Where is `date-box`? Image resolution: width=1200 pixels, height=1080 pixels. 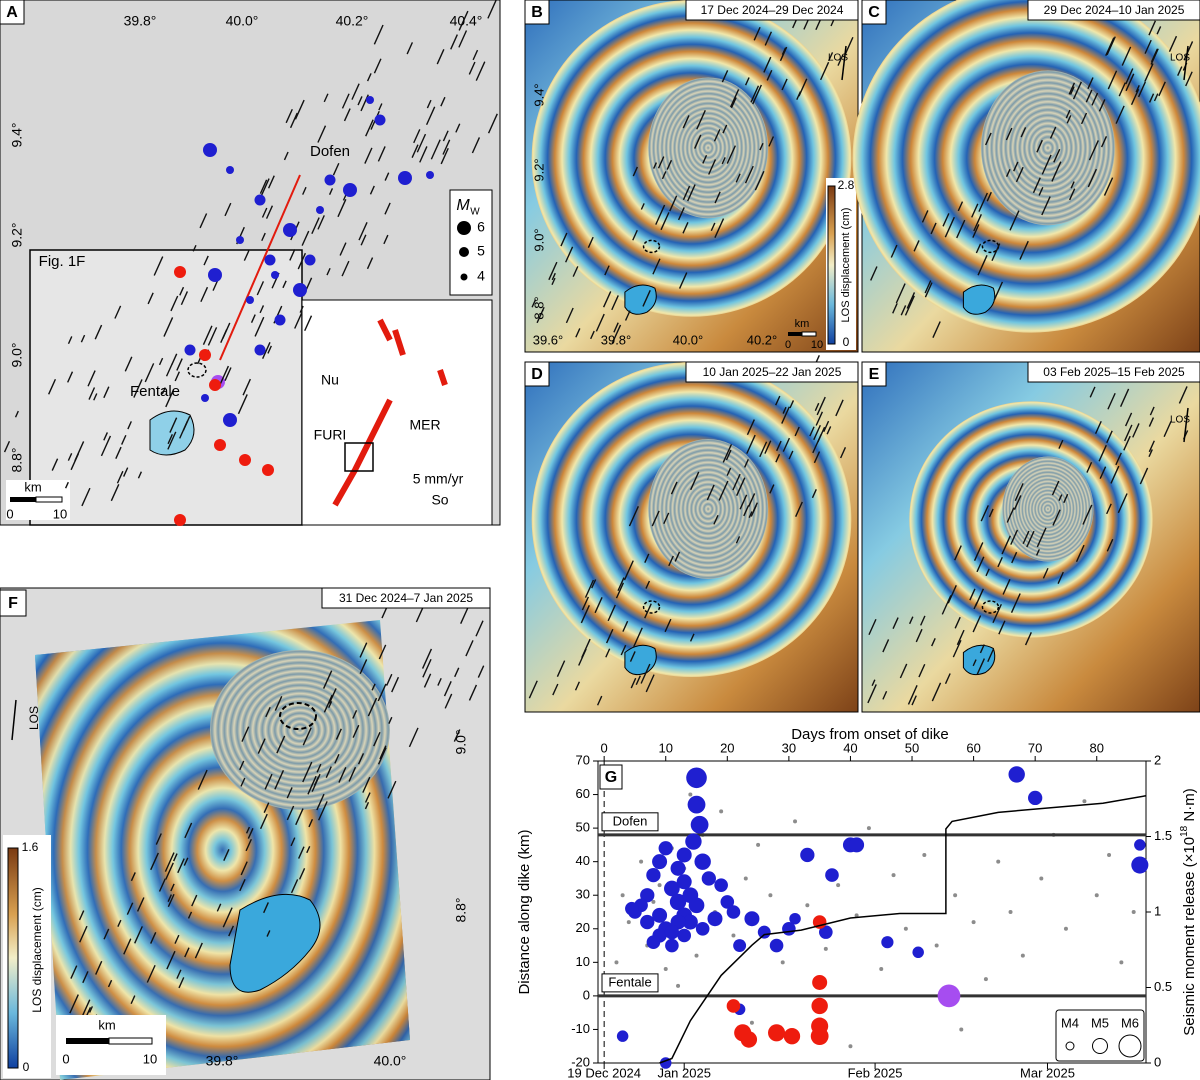 date-box is located at coordinates (772, 10).